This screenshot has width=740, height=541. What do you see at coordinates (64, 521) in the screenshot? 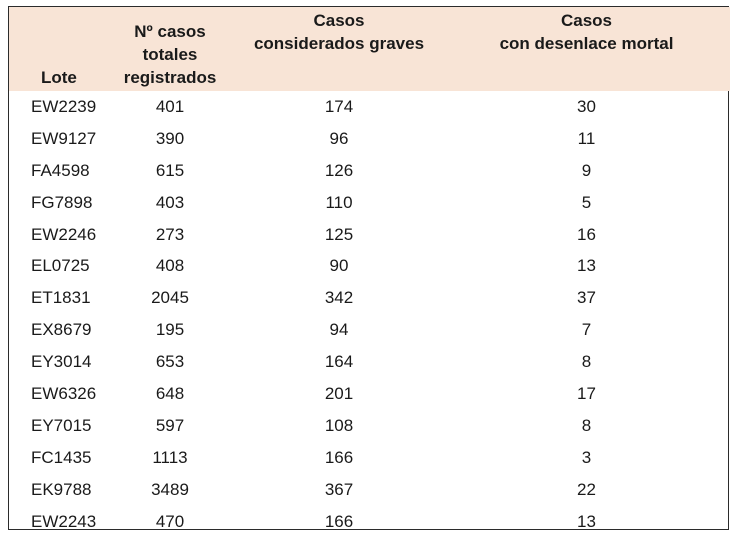
I see `cell-lote: EW2243` at bounding box center [64, 521].